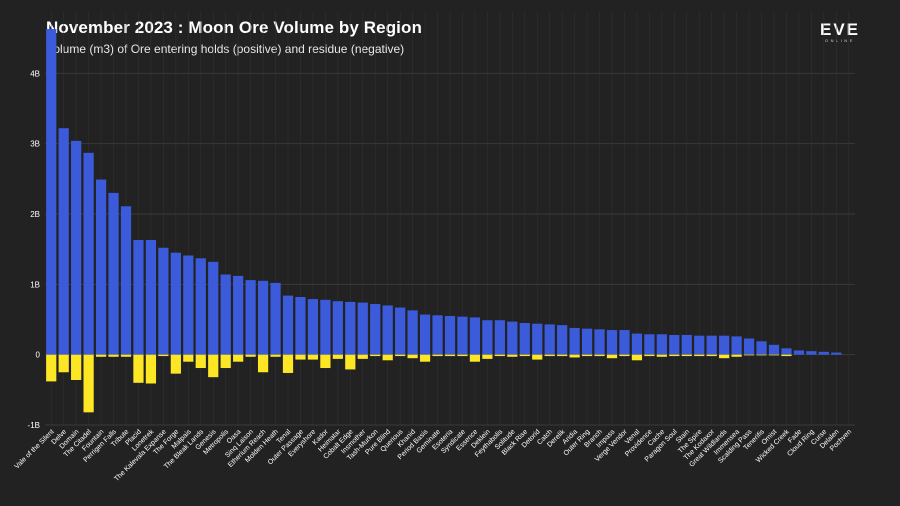  What do you see at coordinates (35, 214) in the screenshot?
I see `y-tick-label: 2B` at bounding box center [35, 214].